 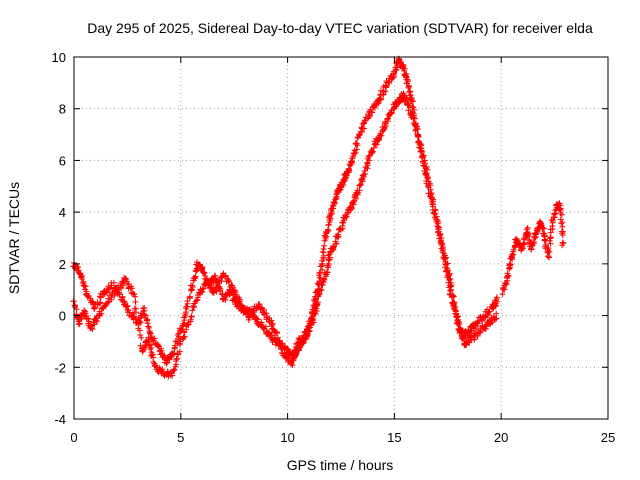 I want to click on y-tick-label: 6, so click(x=62, y=160).